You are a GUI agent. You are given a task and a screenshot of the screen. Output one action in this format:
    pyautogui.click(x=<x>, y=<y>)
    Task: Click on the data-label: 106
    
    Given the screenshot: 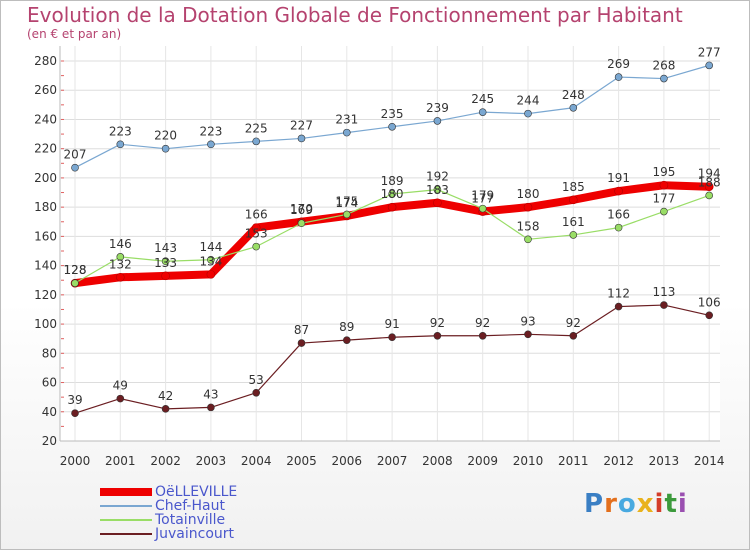 What is the action you would take?
    pyautogui.click(x=709, y=302)
    